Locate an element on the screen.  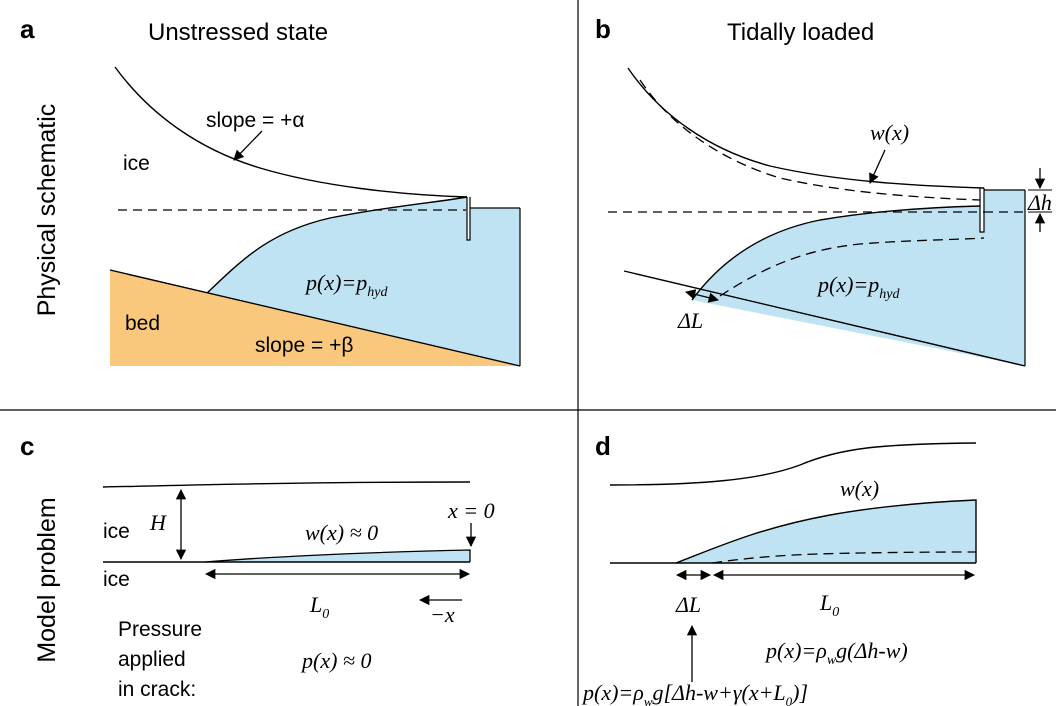
crack-top-d is located at coordinates (826, 531).